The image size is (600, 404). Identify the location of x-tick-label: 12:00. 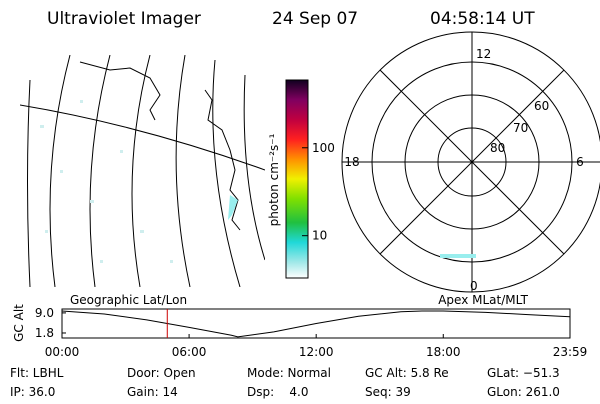
(316, 352).